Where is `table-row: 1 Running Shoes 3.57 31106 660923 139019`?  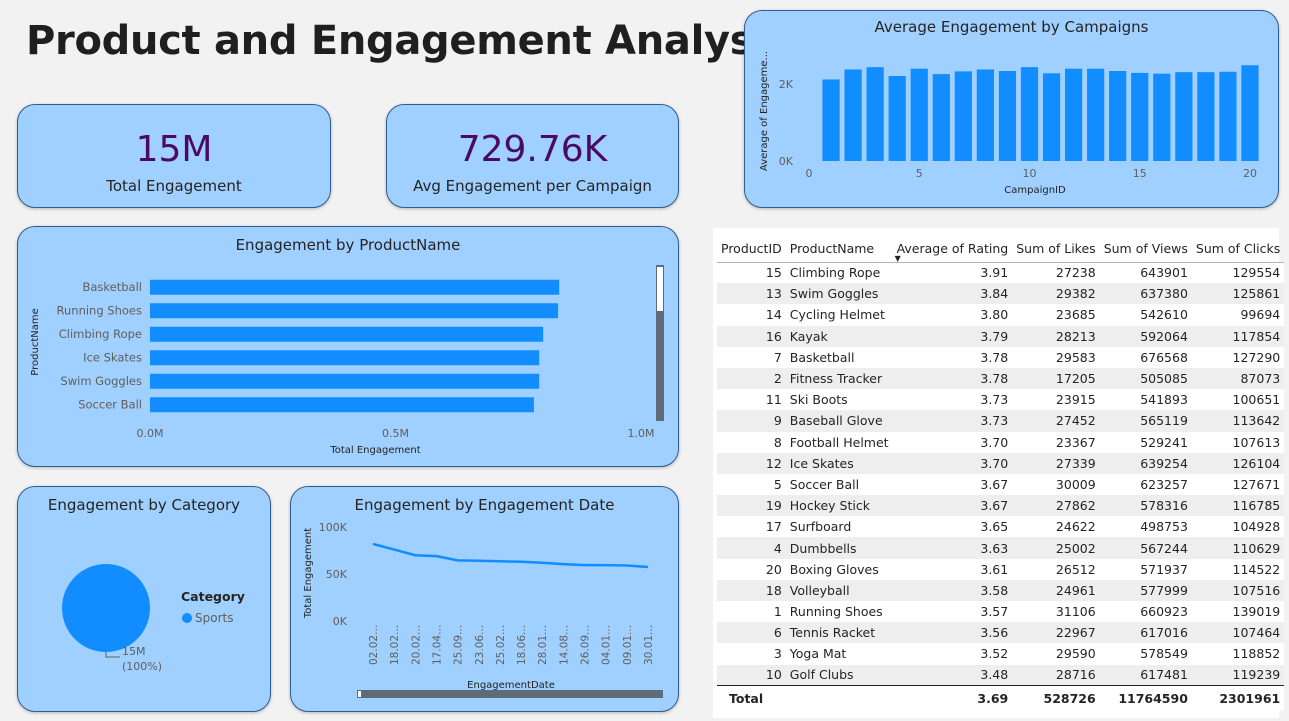 table-row: 1 Running Shoes 3.57 31106 660923 139019 is located at coordinates (1001, 612).